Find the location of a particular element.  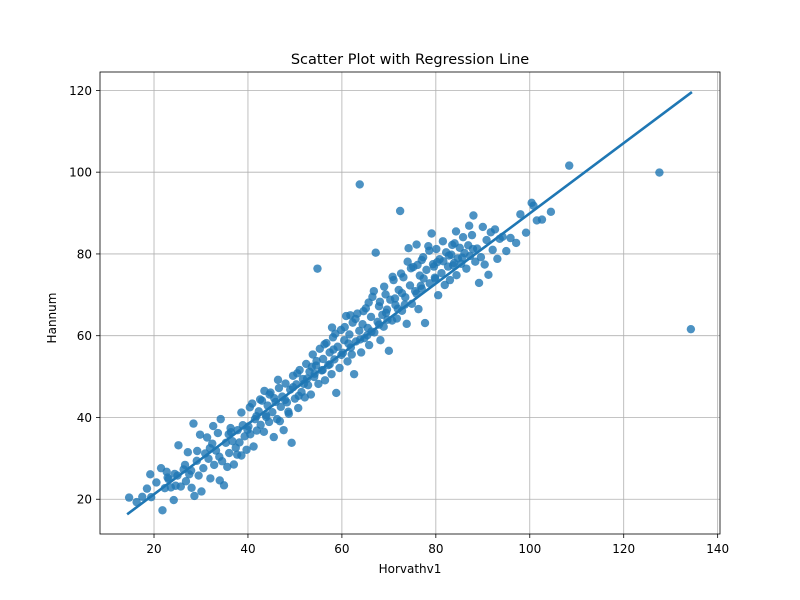

y-tick-label: 100 is located at coordinates (80, 173).